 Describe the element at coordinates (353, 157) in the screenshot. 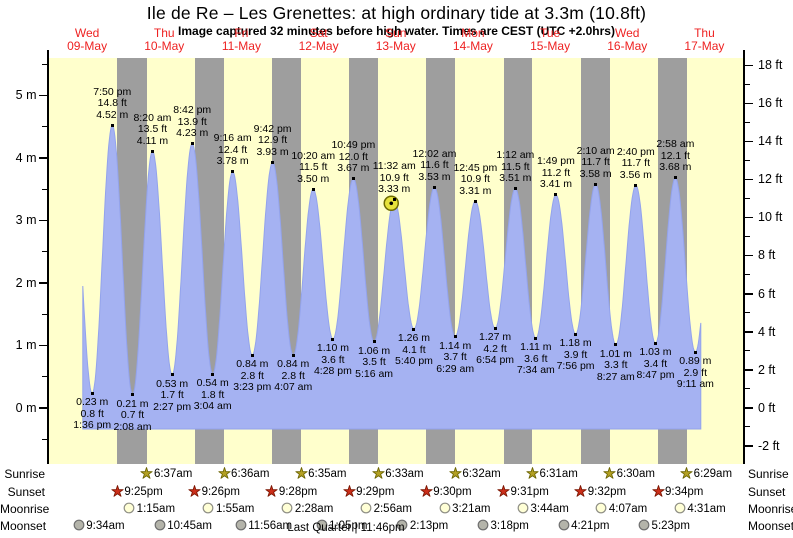

I see `high-tide-annotation: 10:49 pm 12.0 ft 3.67 m` at that location.